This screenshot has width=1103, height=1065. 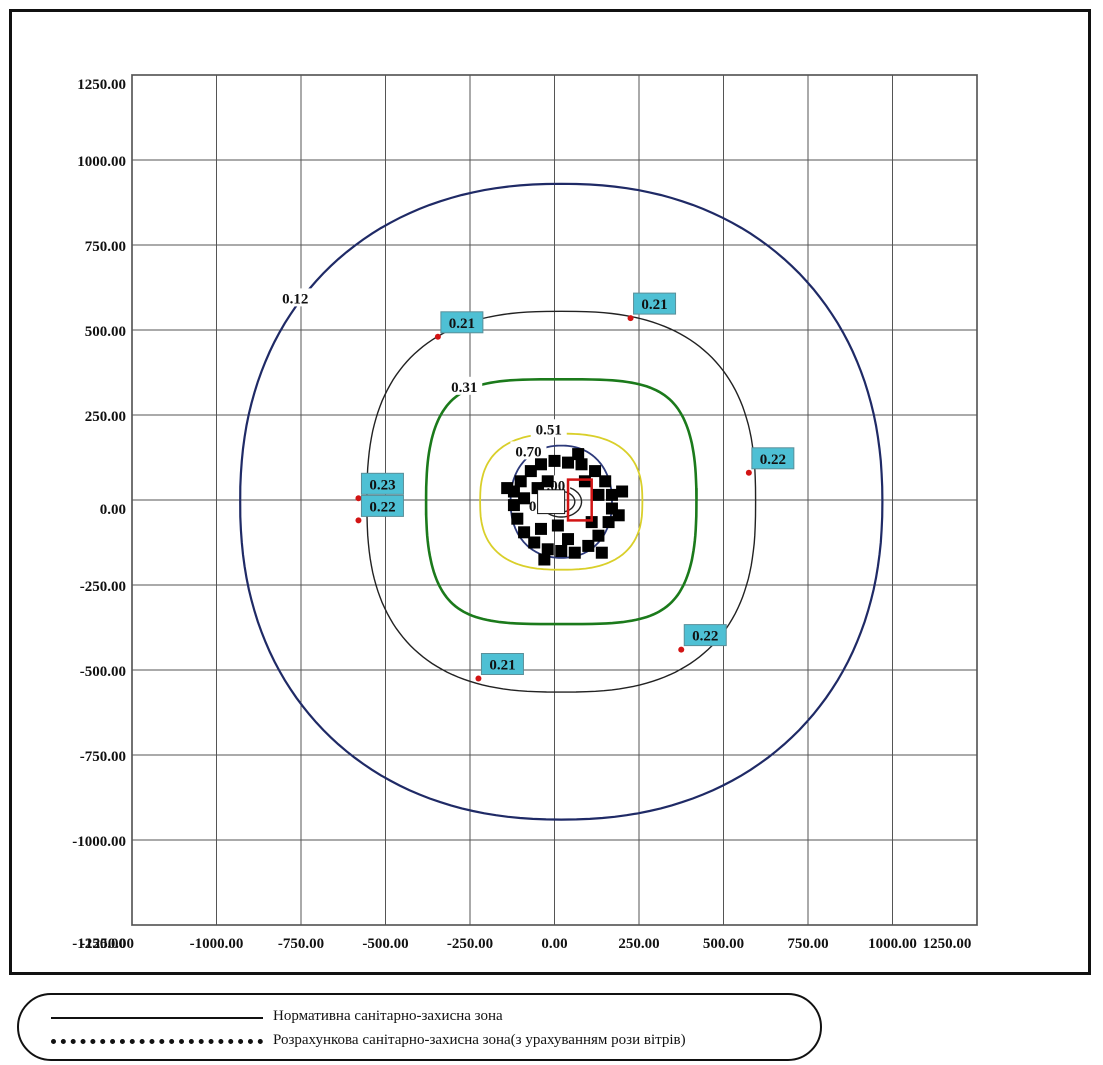 I want to click on legend-item-normative: Нормативна санітарно-захисна зона, so click(x=419, y=1018).